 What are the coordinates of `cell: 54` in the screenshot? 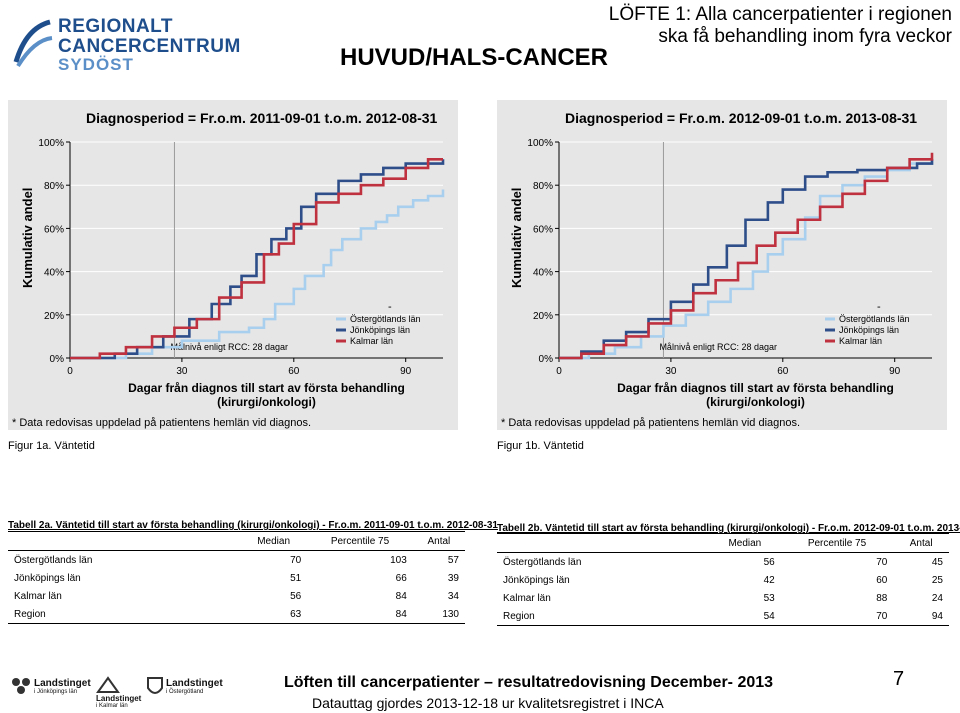 It's located at (745, 616).